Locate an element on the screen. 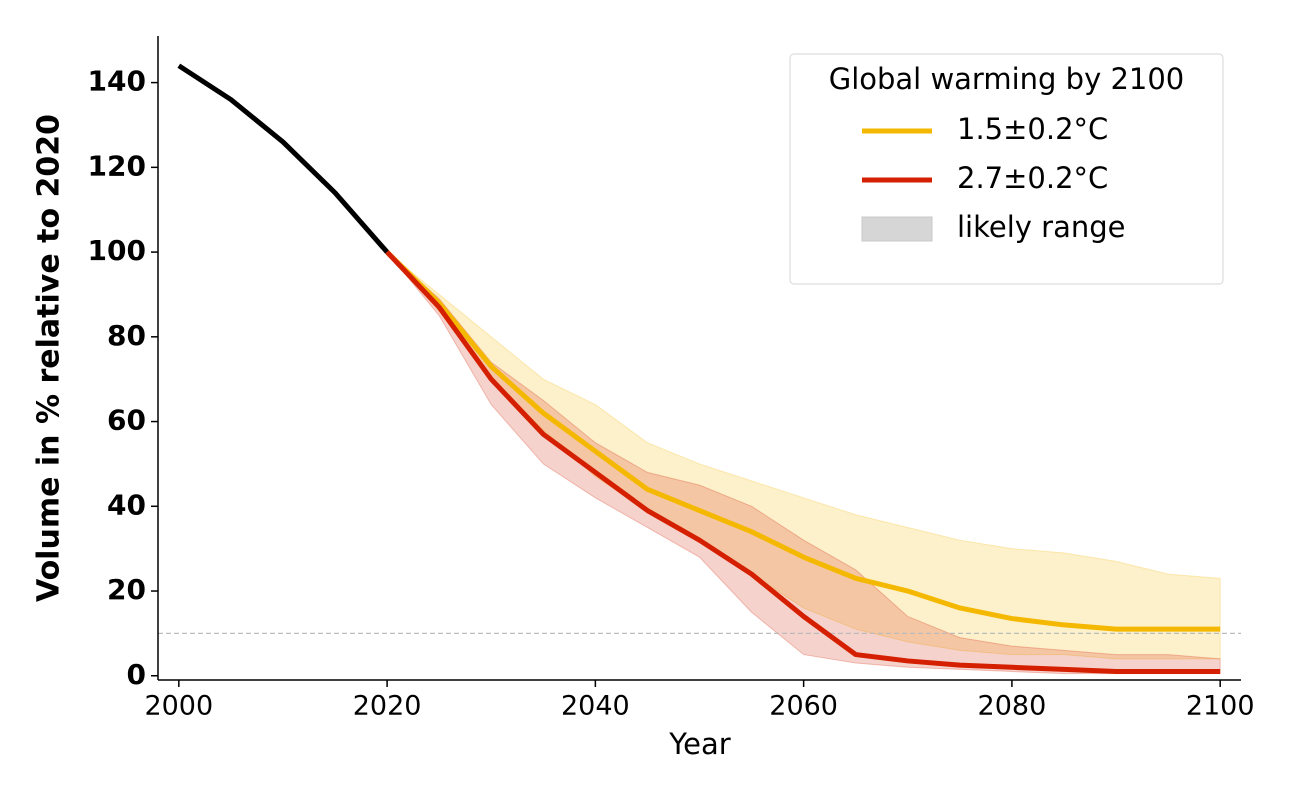 This screenshot has width=1300, height=800. legend-label: 1.5±0.2°C is located at coordinates (1032, 129).